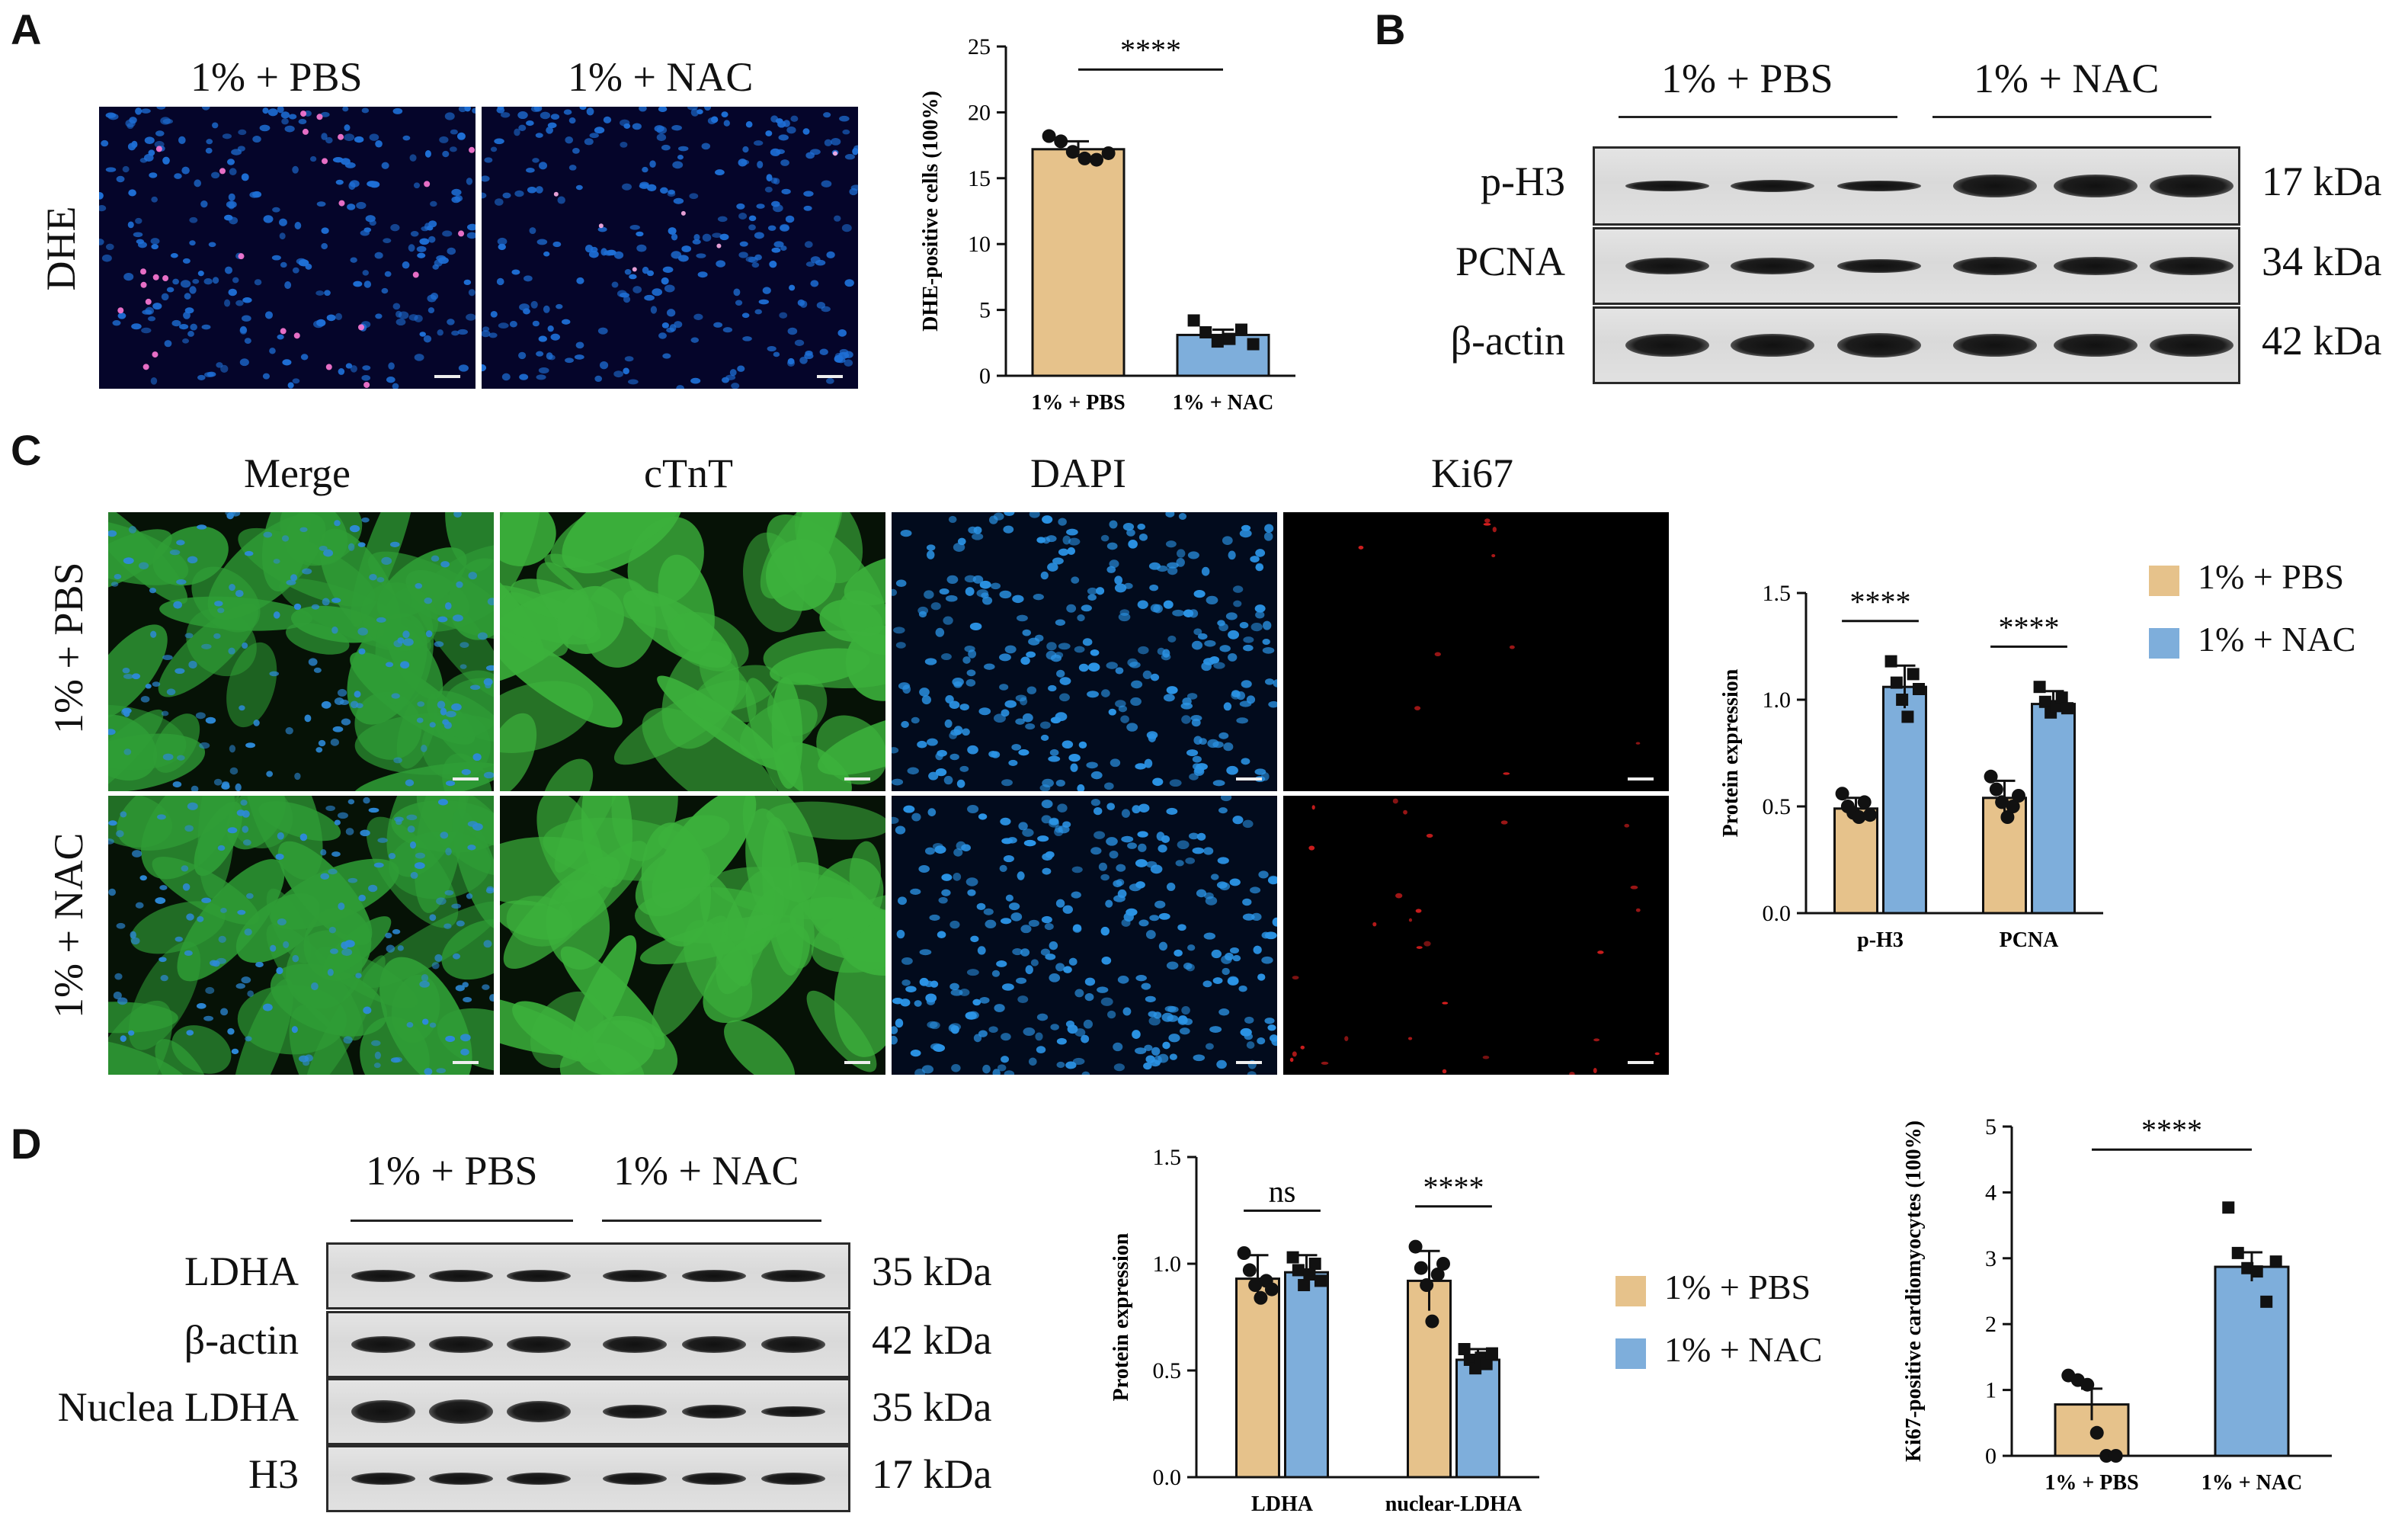  I want to click on legend-swatch-nac-d, so click(1630, 1354).